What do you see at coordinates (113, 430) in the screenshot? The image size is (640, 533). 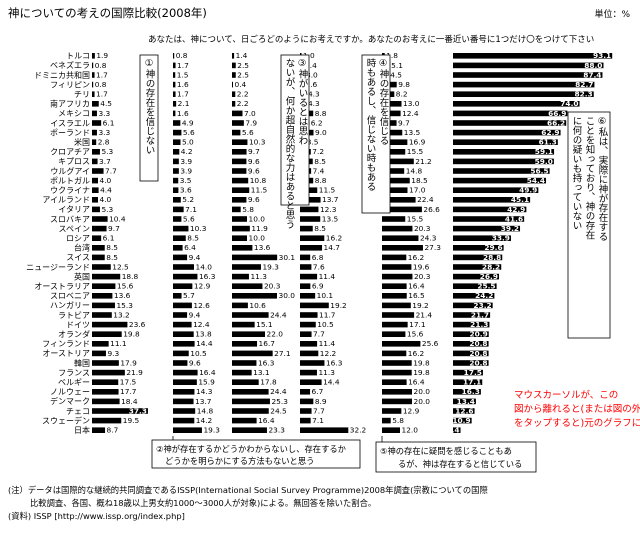 I see `bar-value-label: 8.7` at bounding box center [113, 430].